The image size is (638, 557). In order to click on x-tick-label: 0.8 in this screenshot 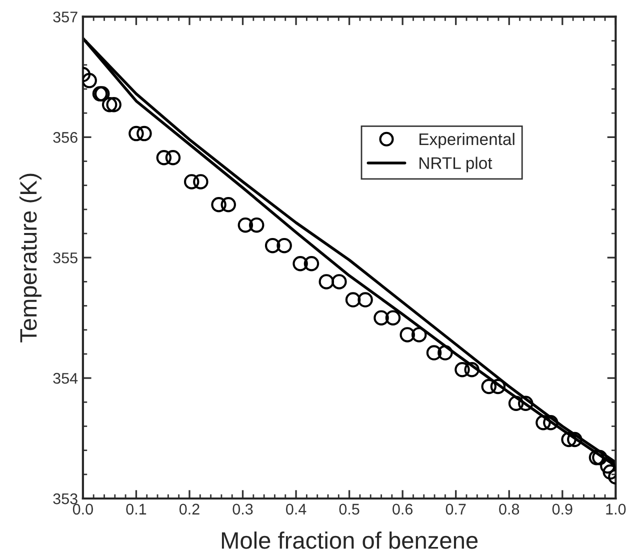, I will do `click(509, 509)`.